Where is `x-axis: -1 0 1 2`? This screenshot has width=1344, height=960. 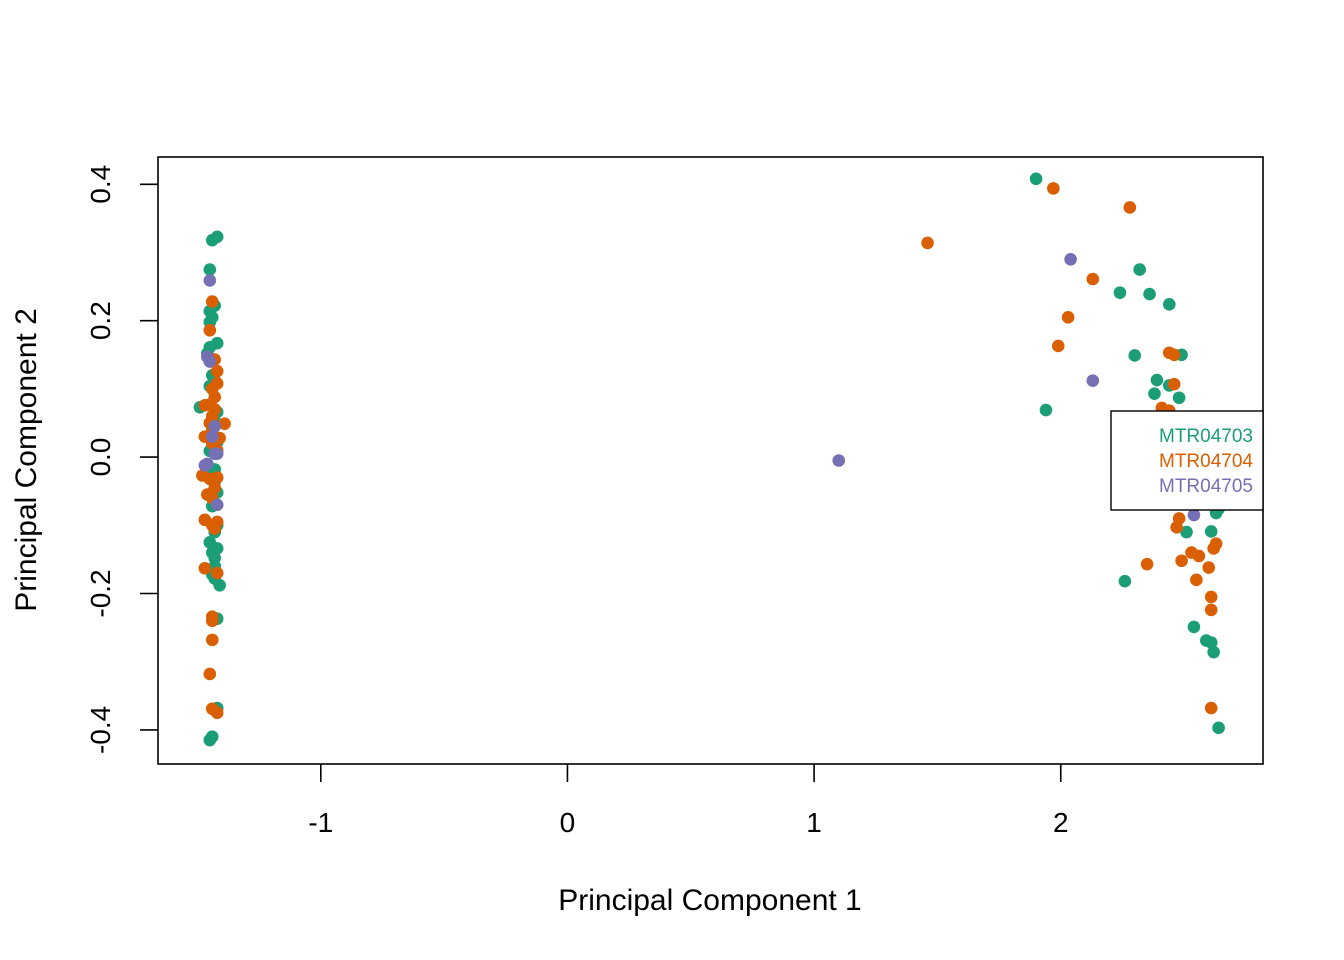 x-axis: -1 0 1 2 is located at coordinates (688, 801).